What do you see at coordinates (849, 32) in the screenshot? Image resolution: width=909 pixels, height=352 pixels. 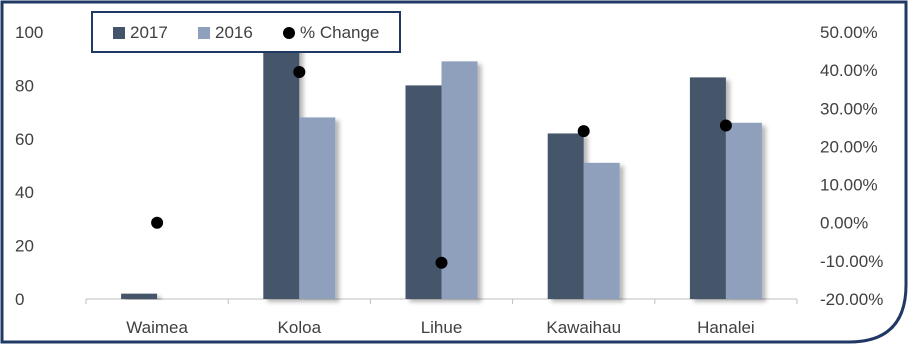 I see `y2-axis-tick-label: 50.00%` at bounding box center [849, 32].